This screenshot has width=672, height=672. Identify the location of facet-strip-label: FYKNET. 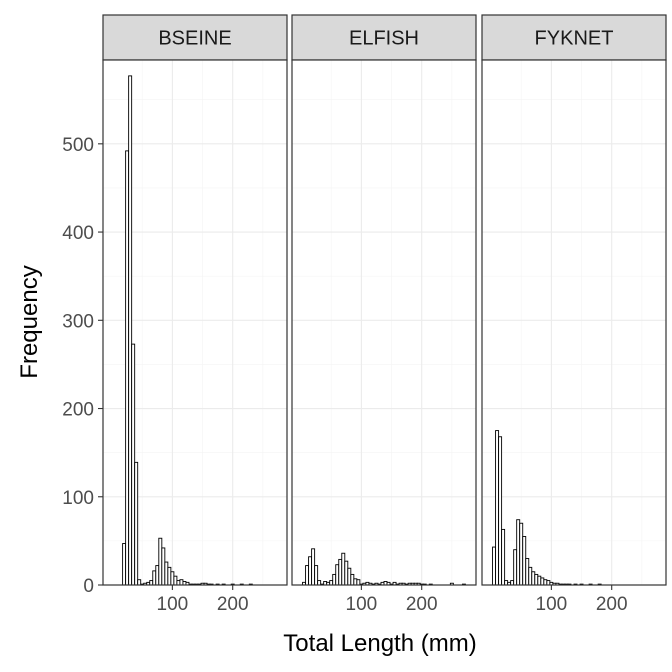
(574, 39).